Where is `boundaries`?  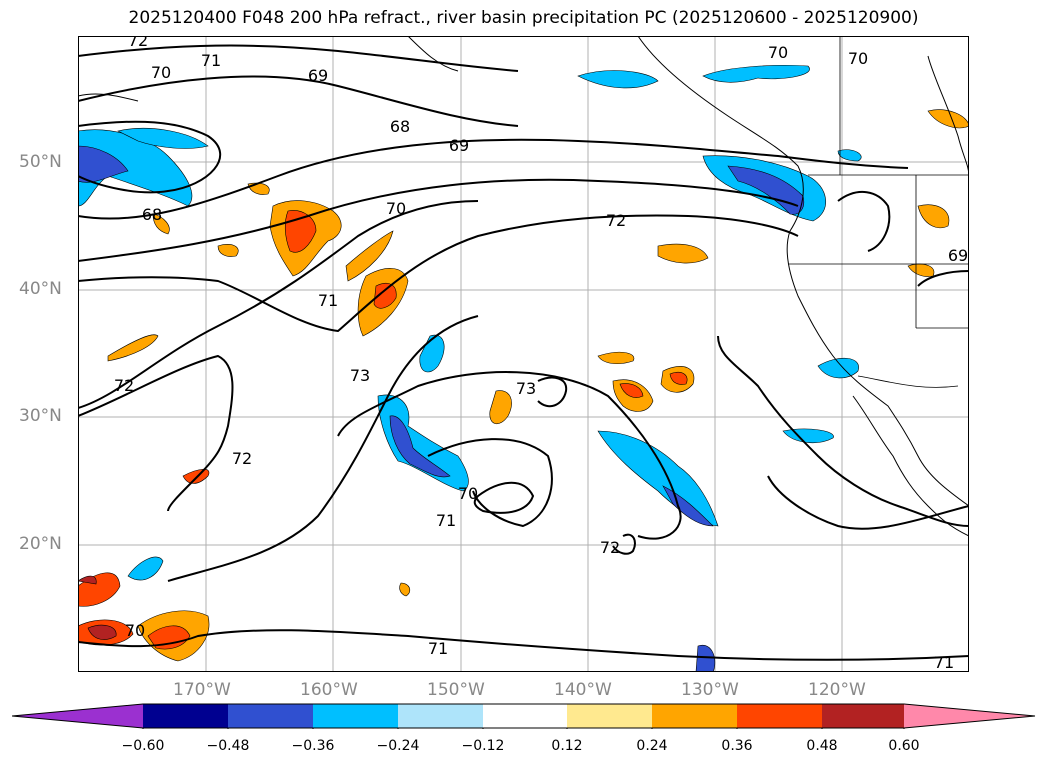 boundaries is located at coordinates (878, 212).